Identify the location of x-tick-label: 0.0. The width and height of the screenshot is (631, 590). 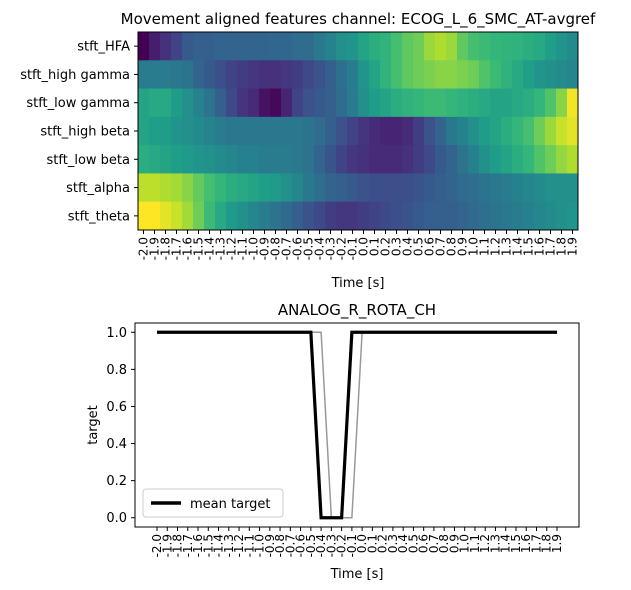
(364, 246).